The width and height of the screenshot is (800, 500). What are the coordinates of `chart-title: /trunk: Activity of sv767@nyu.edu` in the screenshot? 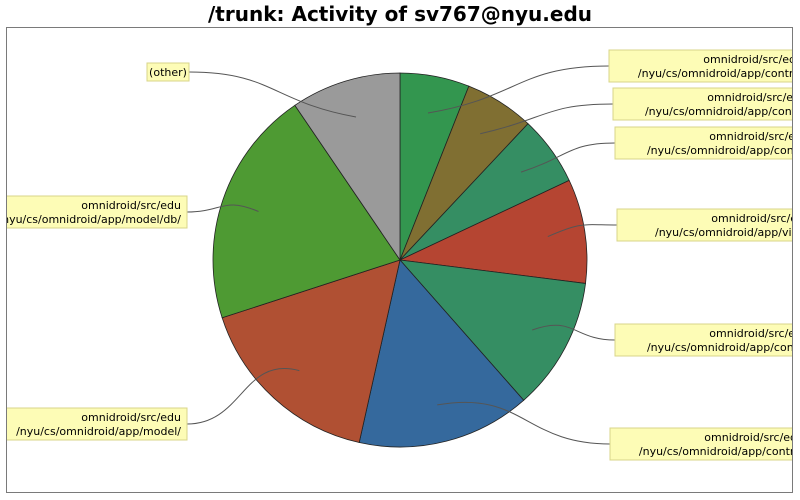 It's located at (400, 14).